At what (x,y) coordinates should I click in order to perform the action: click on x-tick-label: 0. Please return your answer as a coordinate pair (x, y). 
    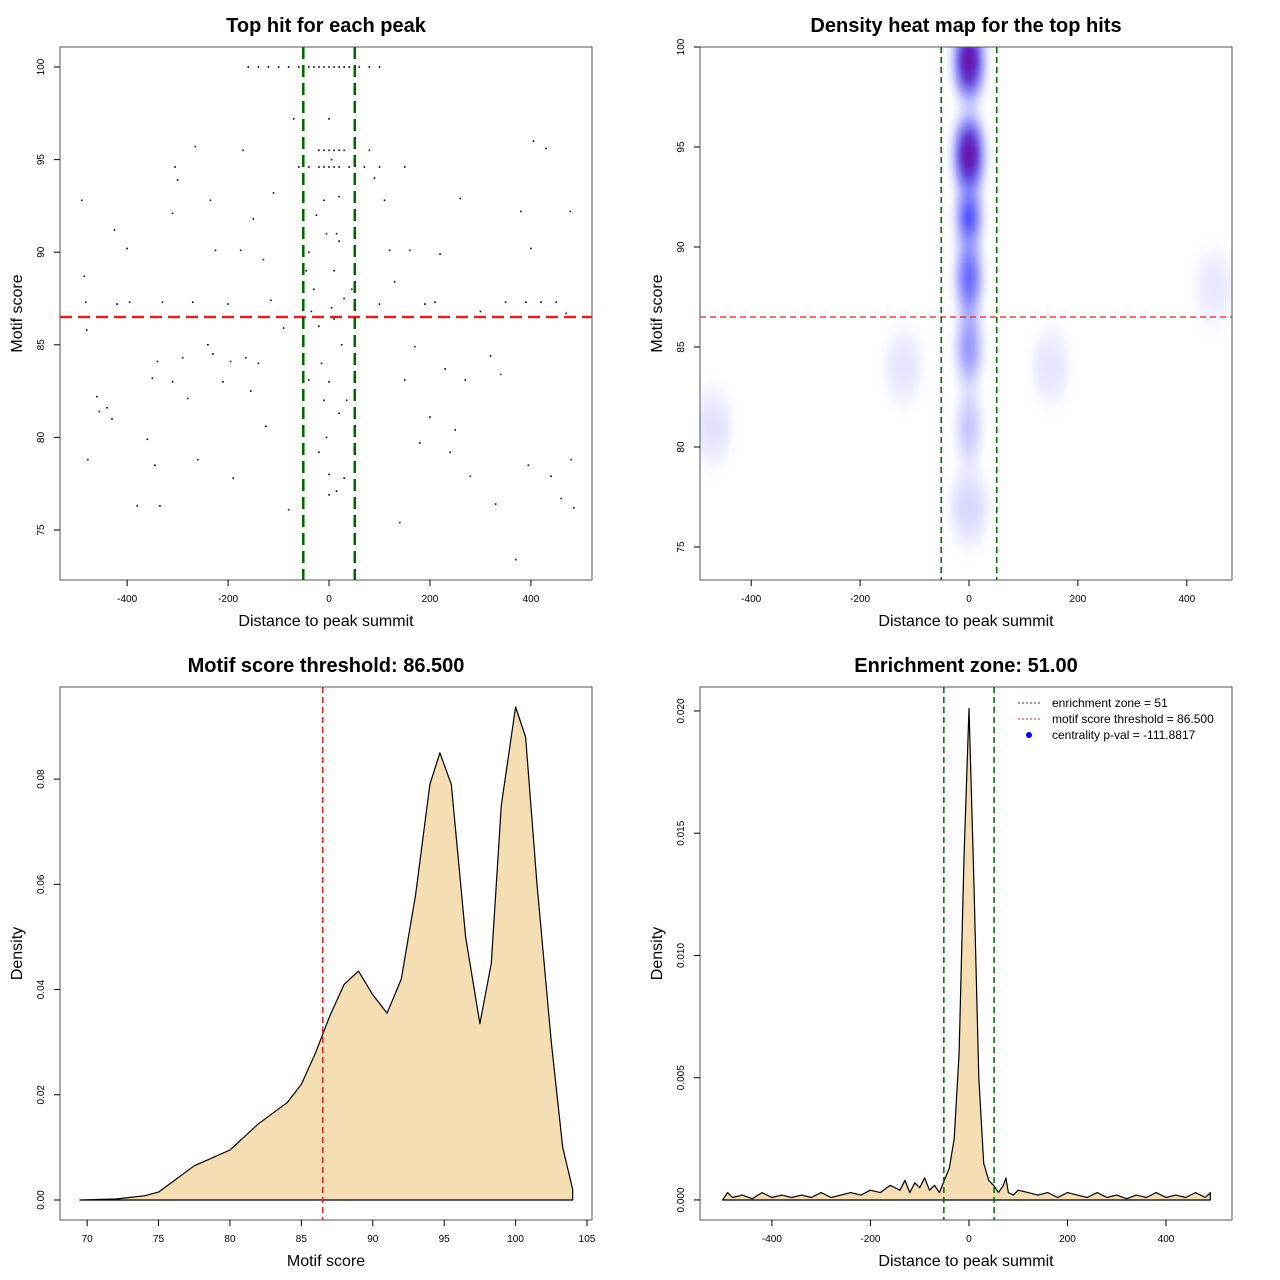
    Looking at the image, I should click on (969, 1239).